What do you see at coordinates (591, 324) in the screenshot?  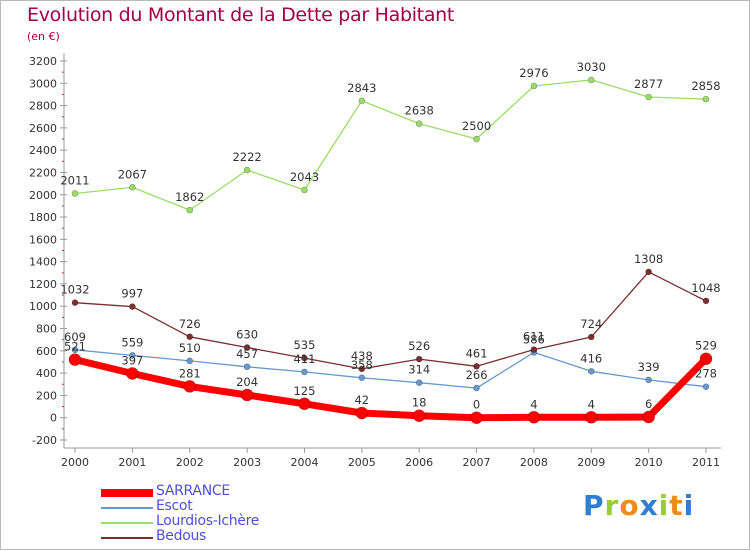 I see `data-label: 724` at bounding box center [591, 324].